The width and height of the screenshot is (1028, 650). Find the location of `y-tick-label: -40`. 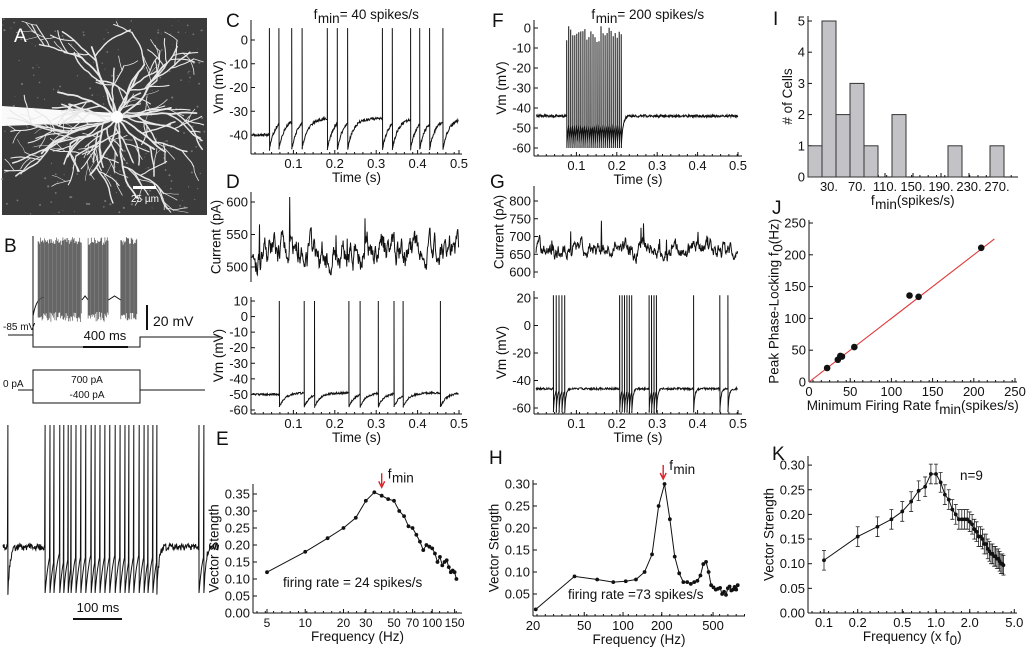

y-tick-label: -40 is located at coordinates (521, 108).